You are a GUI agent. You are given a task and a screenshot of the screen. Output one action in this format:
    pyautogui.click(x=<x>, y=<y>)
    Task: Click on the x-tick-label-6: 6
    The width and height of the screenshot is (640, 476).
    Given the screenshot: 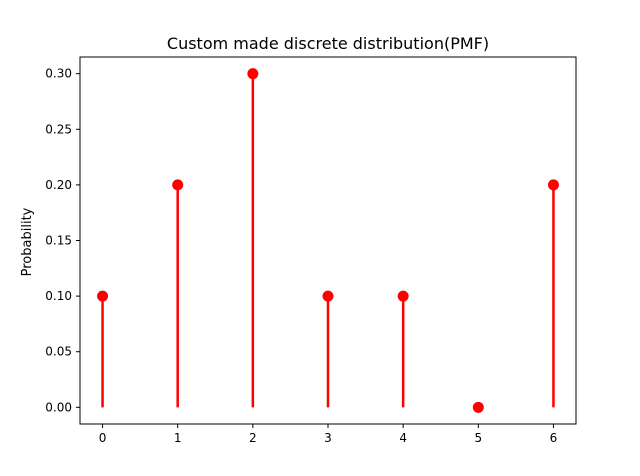 What is the action you would take?
    pyautogui.click(x=554, y=438)
    